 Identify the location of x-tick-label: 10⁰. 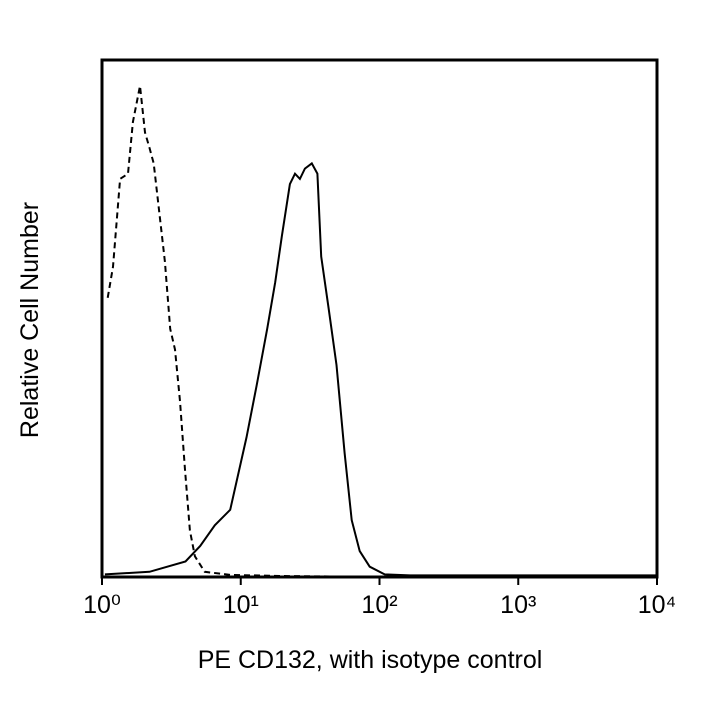
(102, 605).